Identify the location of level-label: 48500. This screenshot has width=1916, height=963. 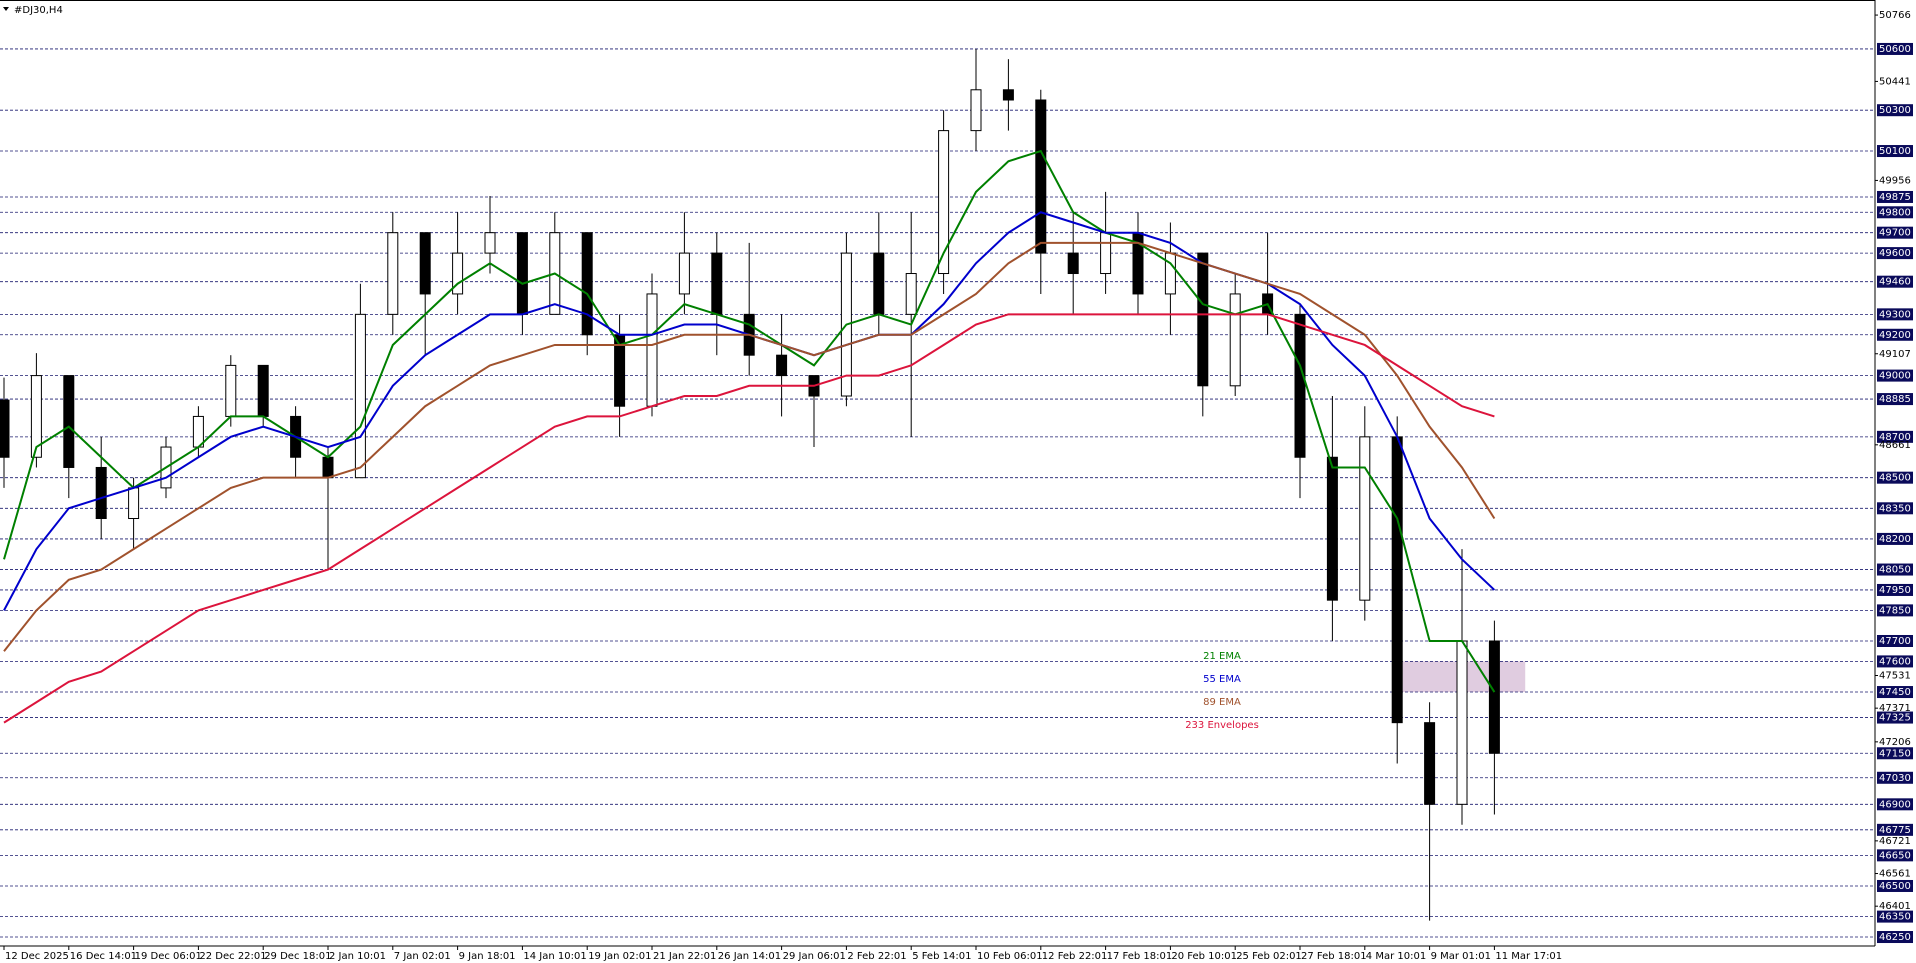
(1895, 478).